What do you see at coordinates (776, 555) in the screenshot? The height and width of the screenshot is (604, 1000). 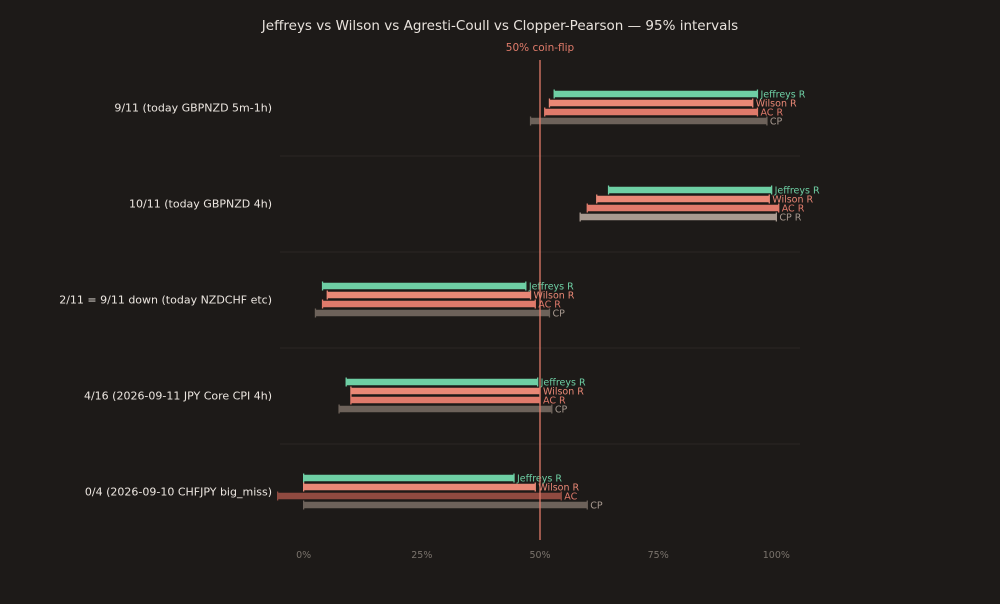 I see `x-tick-label: 100%` at bounding box center [776, 555].